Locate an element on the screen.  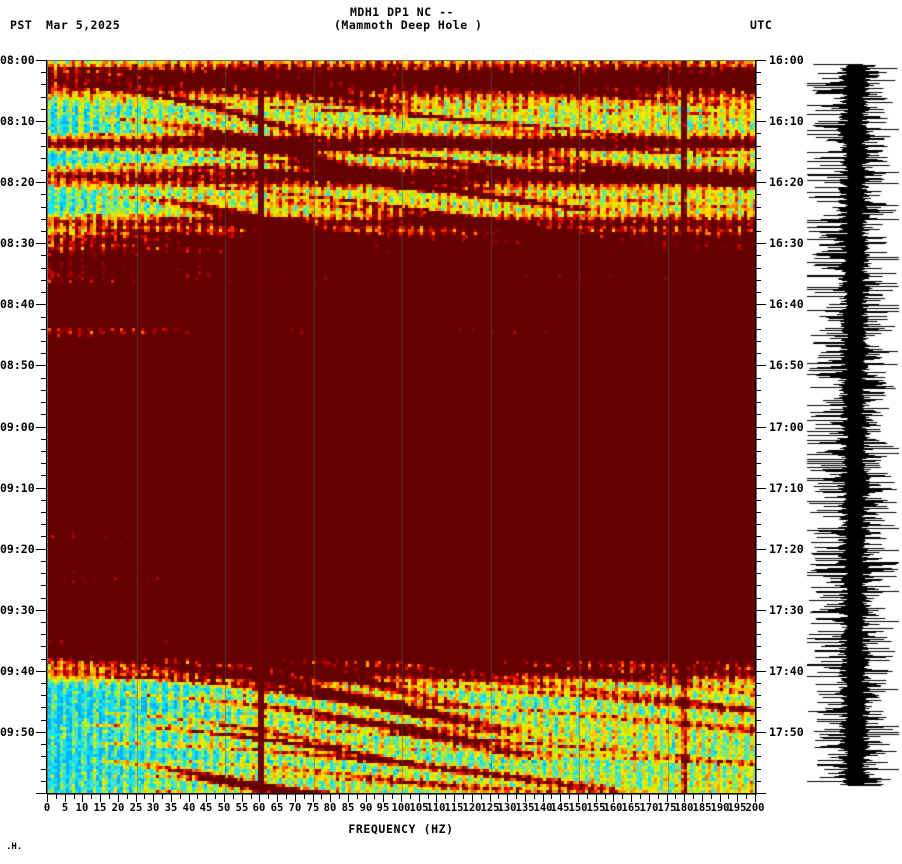
frequency-axis-label: 150 is located at coordinates (578, 808).